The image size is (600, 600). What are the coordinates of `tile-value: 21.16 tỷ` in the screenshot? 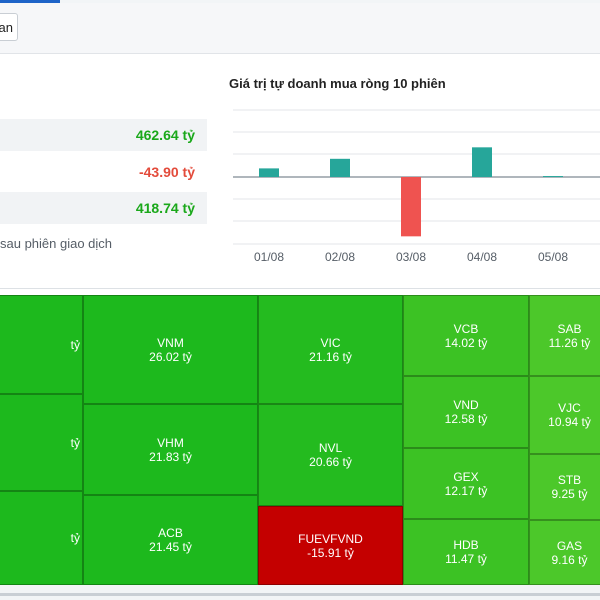 It's located at (330, 356).